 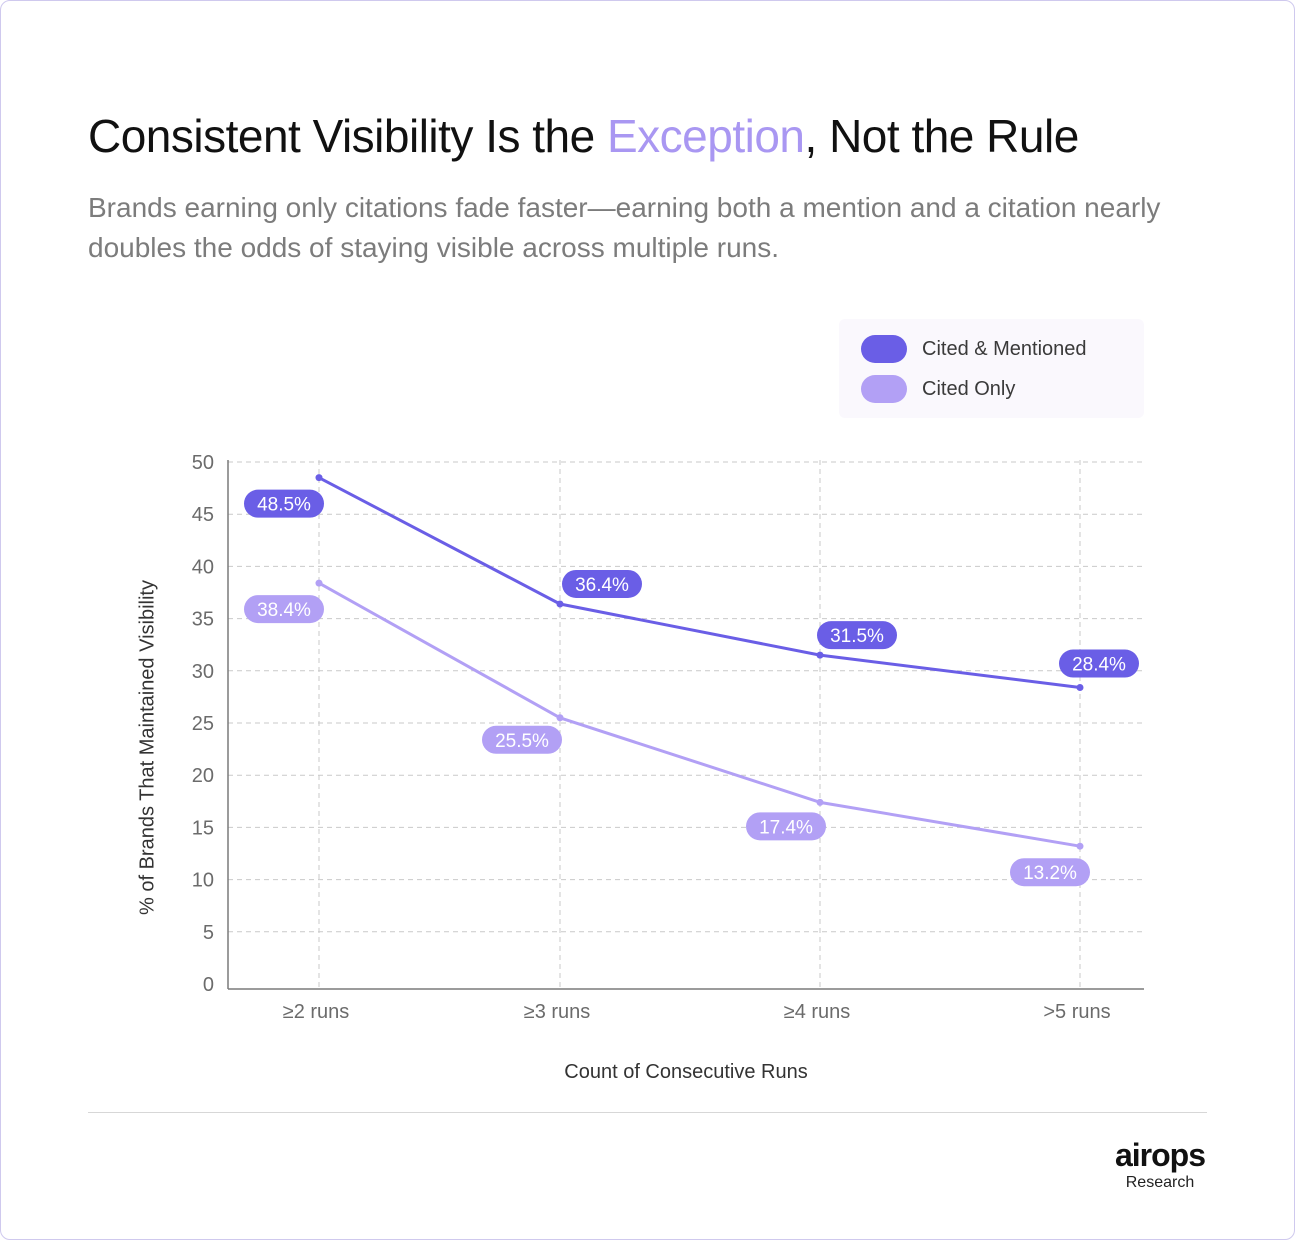 I want to click on title-accent-word: Exception, so click(x=706, y=136).